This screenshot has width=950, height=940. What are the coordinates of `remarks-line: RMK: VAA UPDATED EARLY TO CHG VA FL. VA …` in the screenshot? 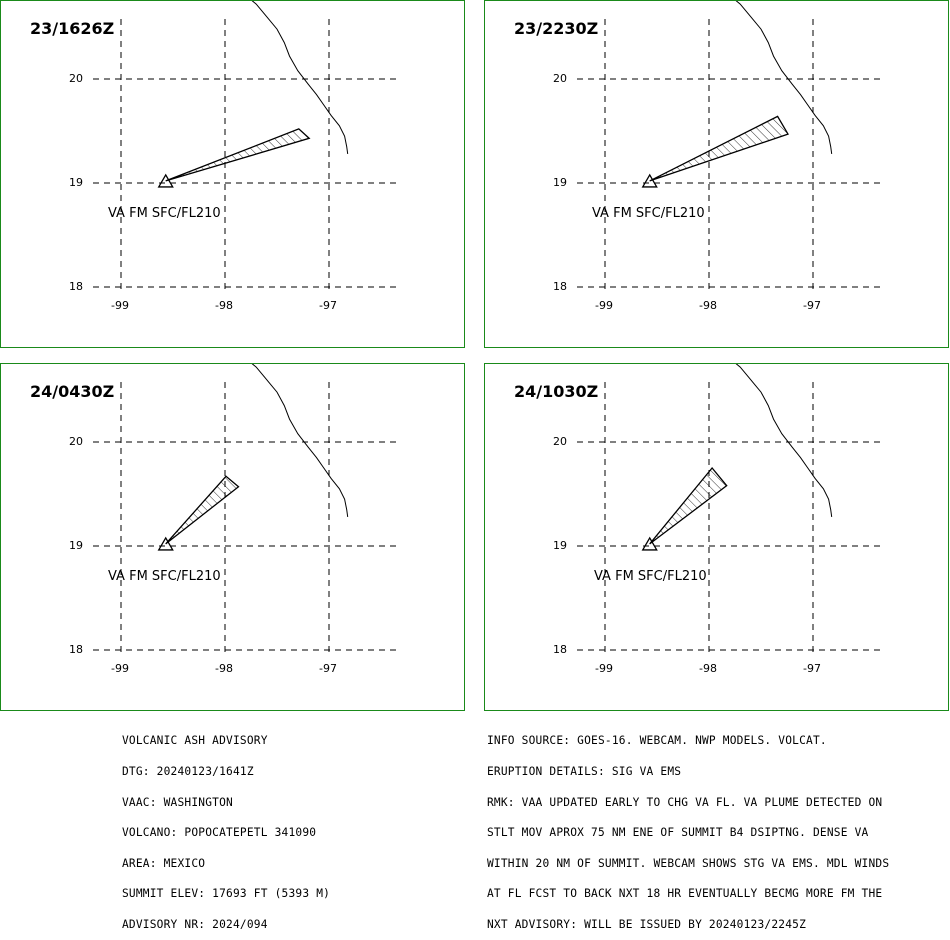 It's located at (685, 802).